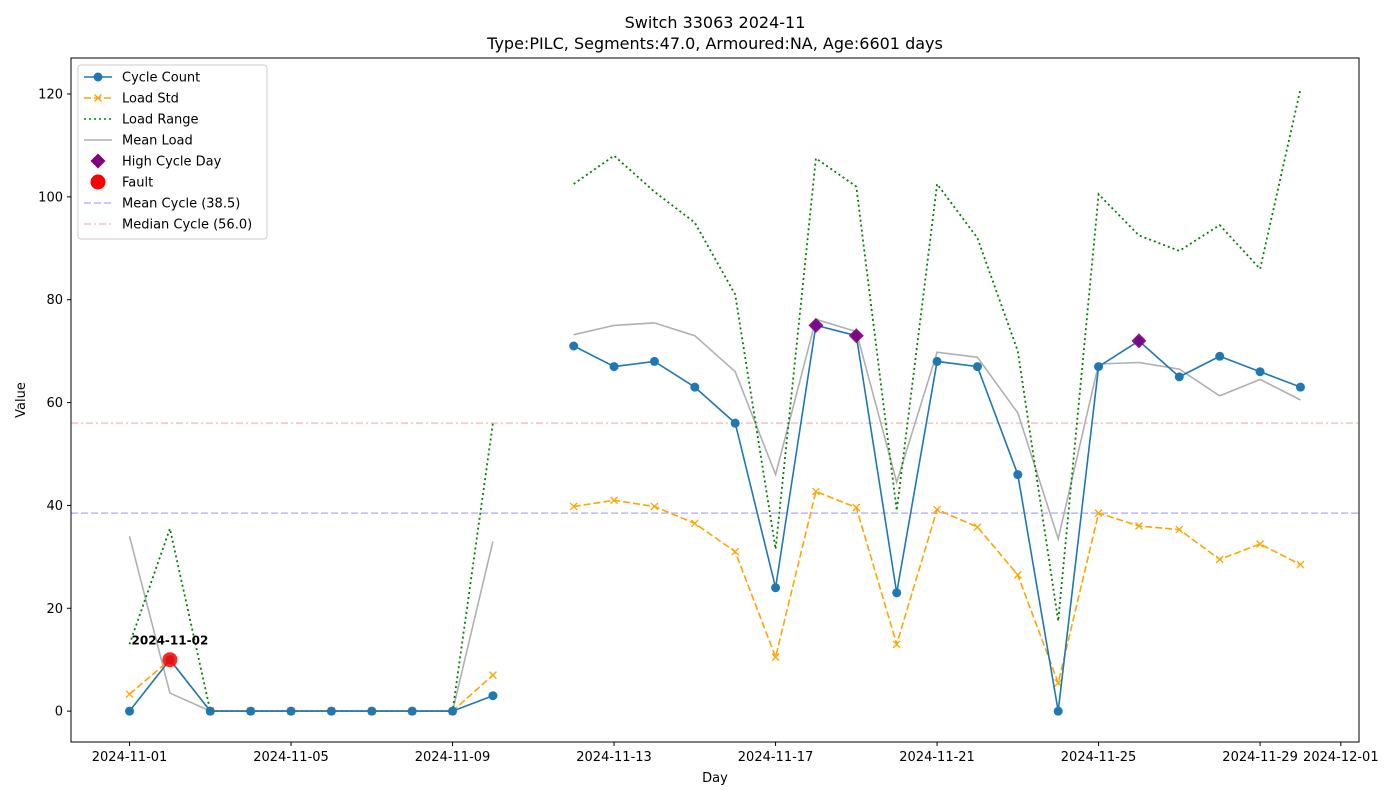 The width and height of the screenshot is (1400, 800). I want to click on x-tick-label: 2024-12-01, so click(1341, 757).